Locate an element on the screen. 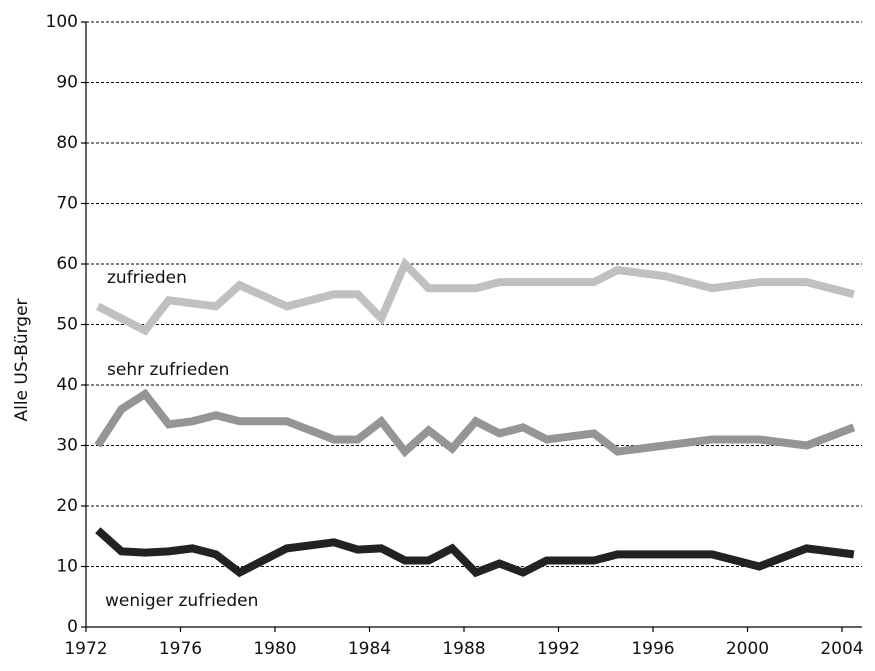 The height and width of the screenshot is (671, 875). x-tick-label: 2004 is located at coordinates (841, 649).